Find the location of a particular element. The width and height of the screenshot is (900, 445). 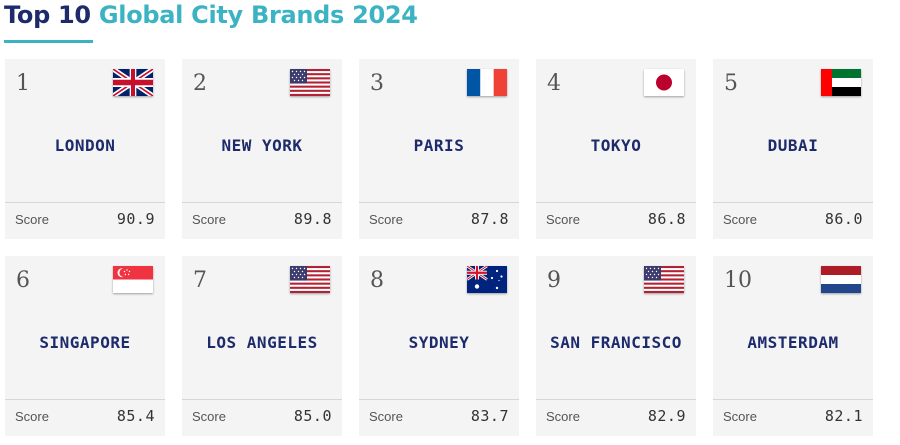

city-rank: 1 is located at coordinates (23, 83).